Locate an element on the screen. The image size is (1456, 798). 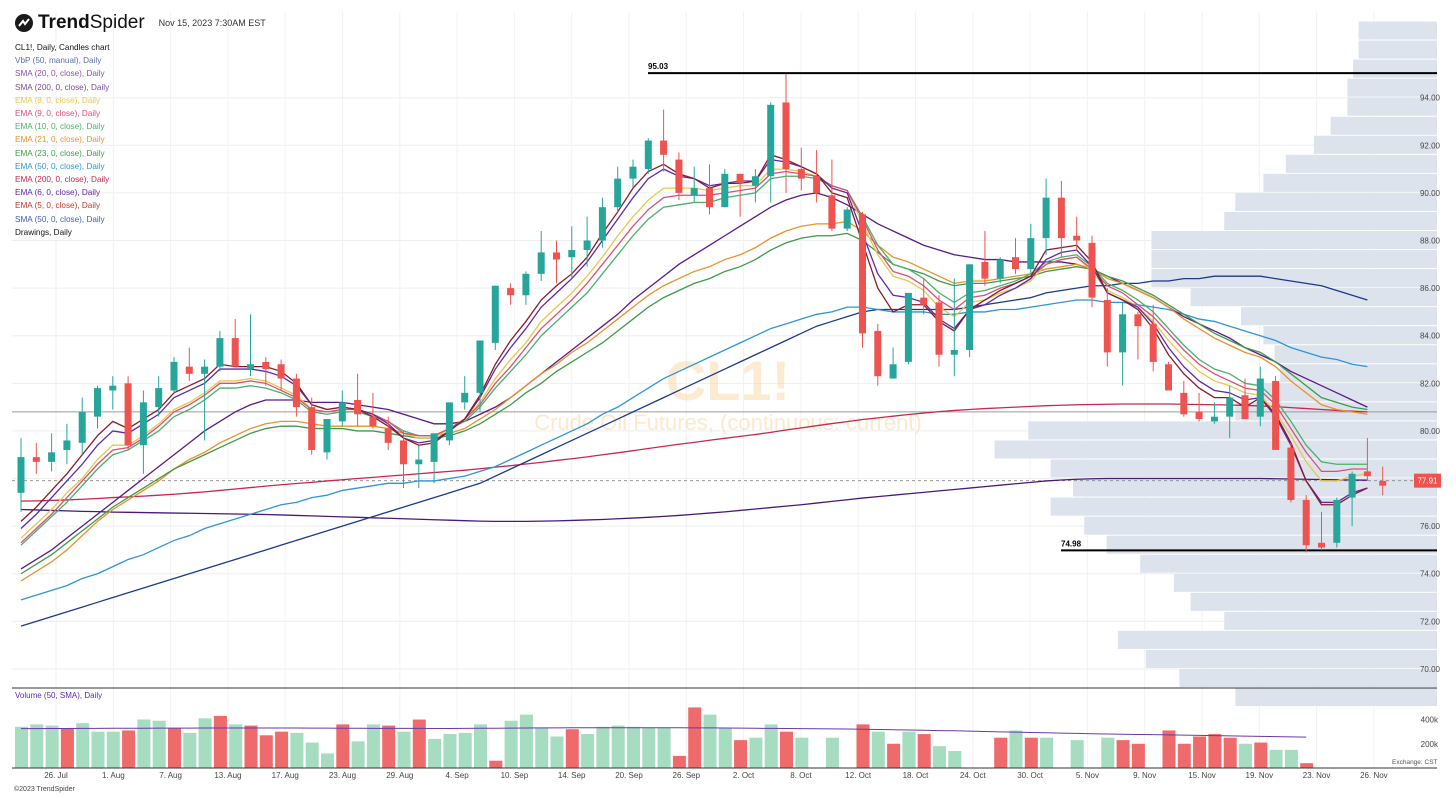
exchange-label: Exchange: CST is located at coordinates (1415, 762).